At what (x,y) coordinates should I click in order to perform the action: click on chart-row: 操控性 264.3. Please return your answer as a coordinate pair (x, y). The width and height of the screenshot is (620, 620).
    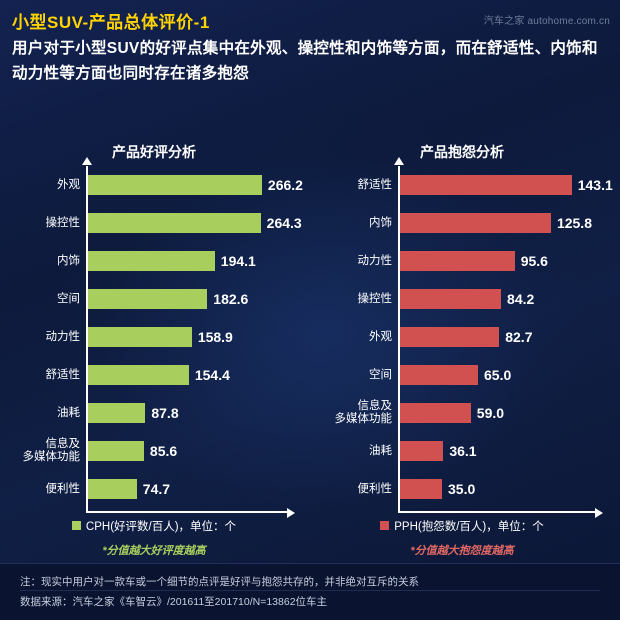
    Looking at the image, I should click on (156, 223).